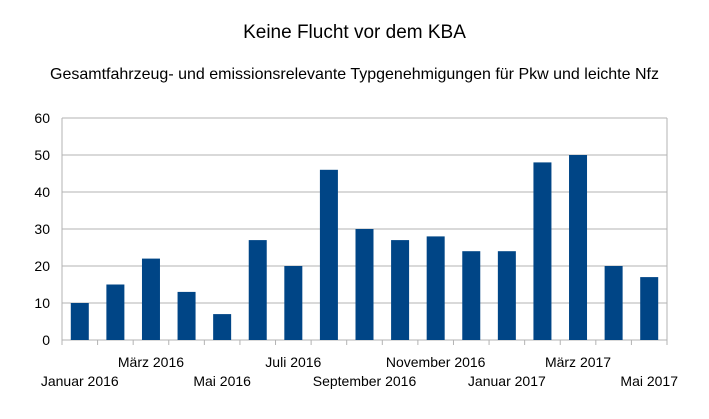  Describe the element at coordinates (649, 381) in the screenshot. I see `x-tick-label: Mai 2017` at that location.